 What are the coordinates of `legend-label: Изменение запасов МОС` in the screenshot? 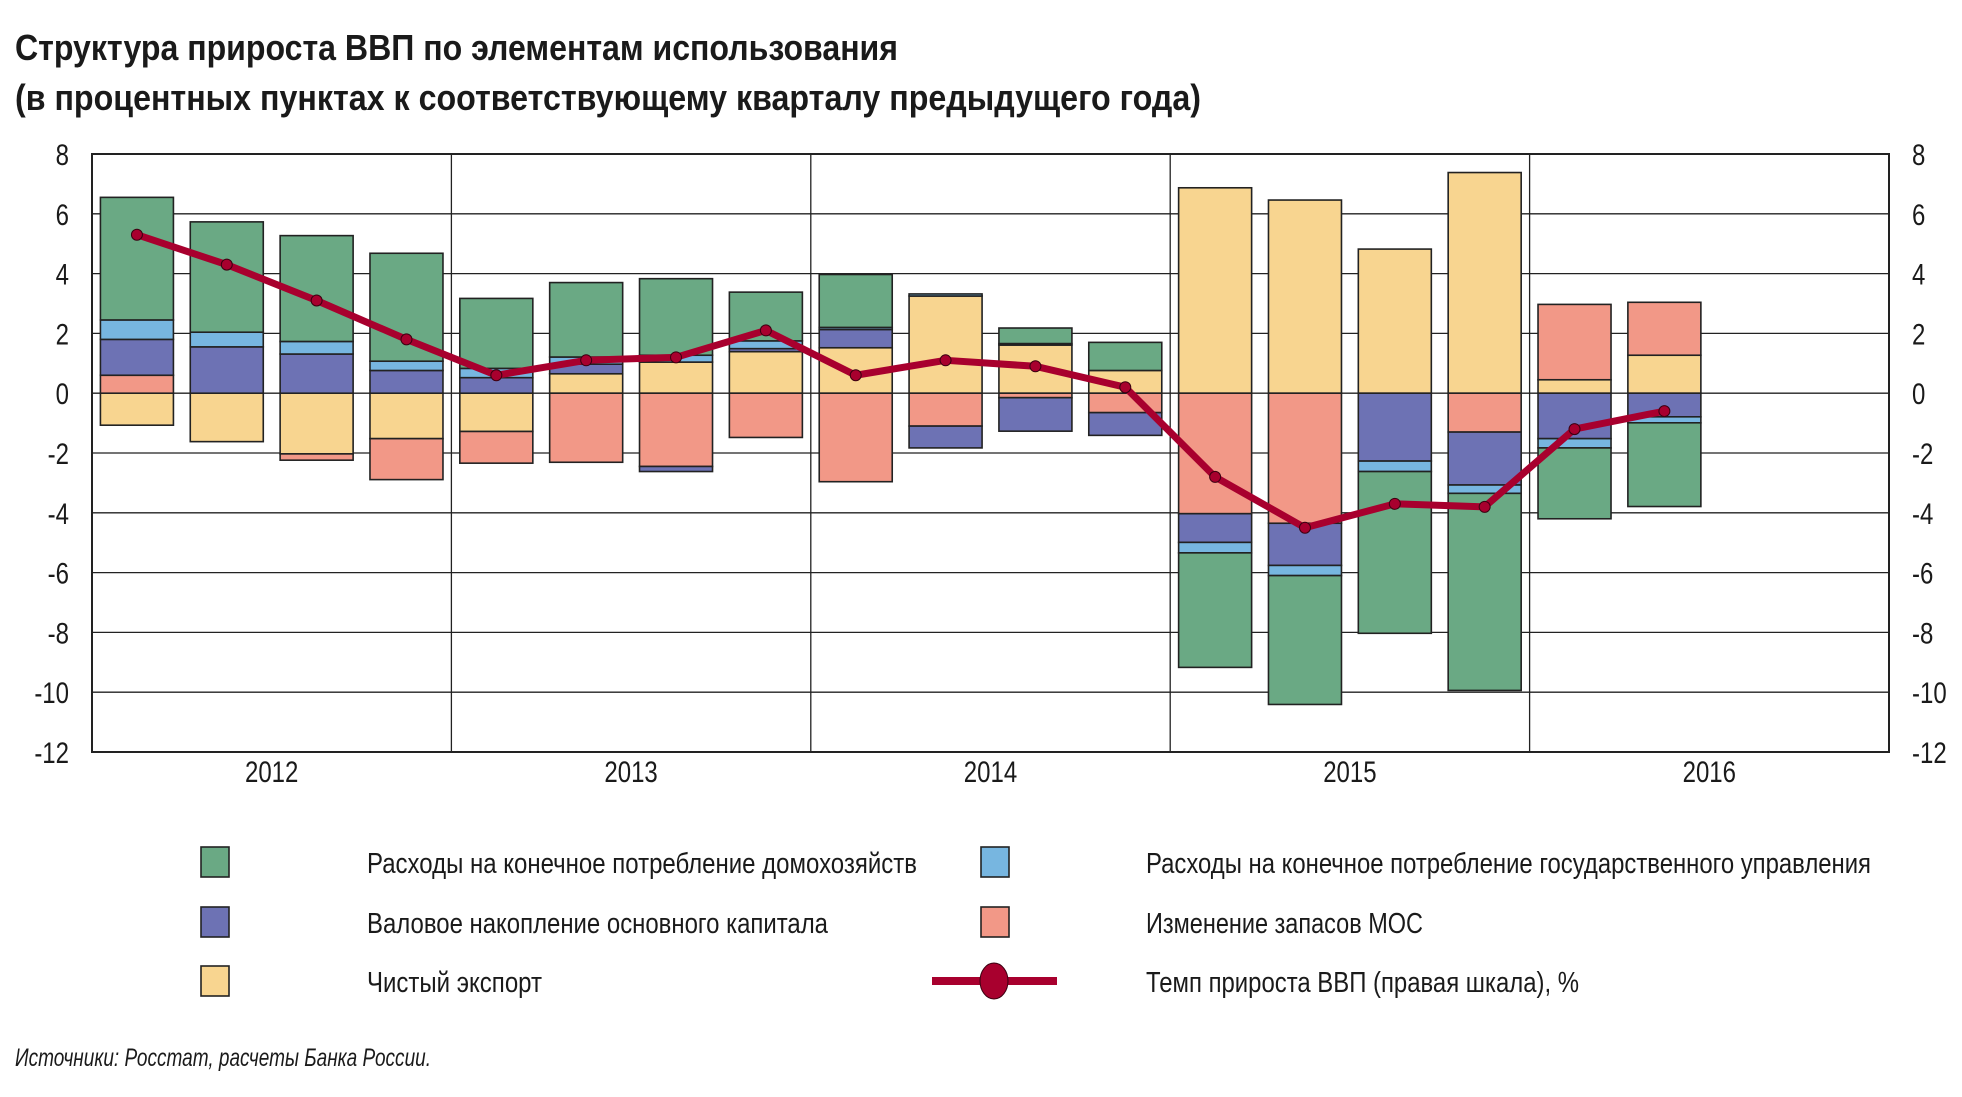 It's located at (1284, 924).